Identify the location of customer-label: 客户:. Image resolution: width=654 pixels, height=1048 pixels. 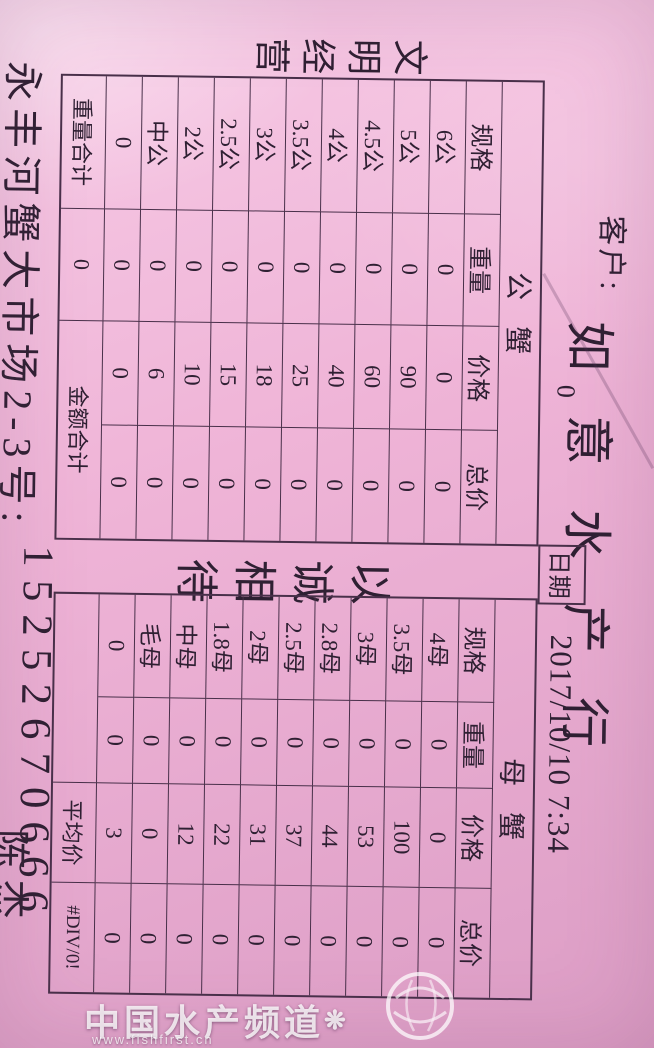
(610, 254).